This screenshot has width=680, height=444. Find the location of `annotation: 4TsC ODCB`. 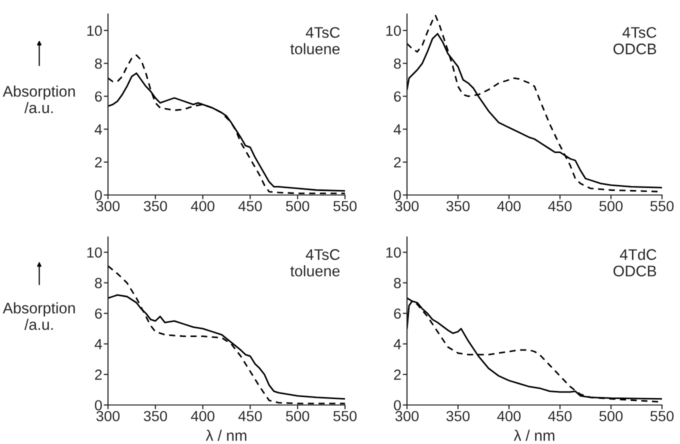

annotation: 4TsC ODCB is located at coordinates (634, 40).